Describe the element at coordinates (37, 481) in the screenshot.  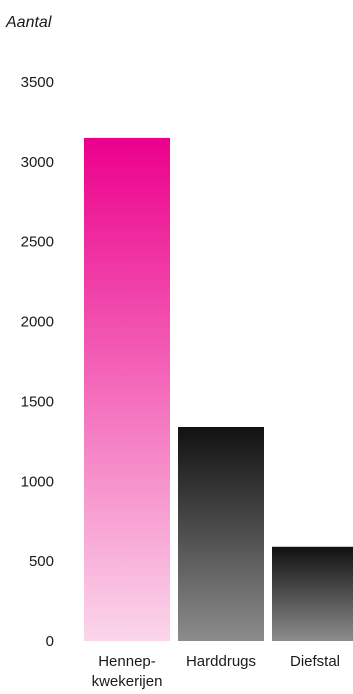
I see `y-tick-label: 1000` at that location.